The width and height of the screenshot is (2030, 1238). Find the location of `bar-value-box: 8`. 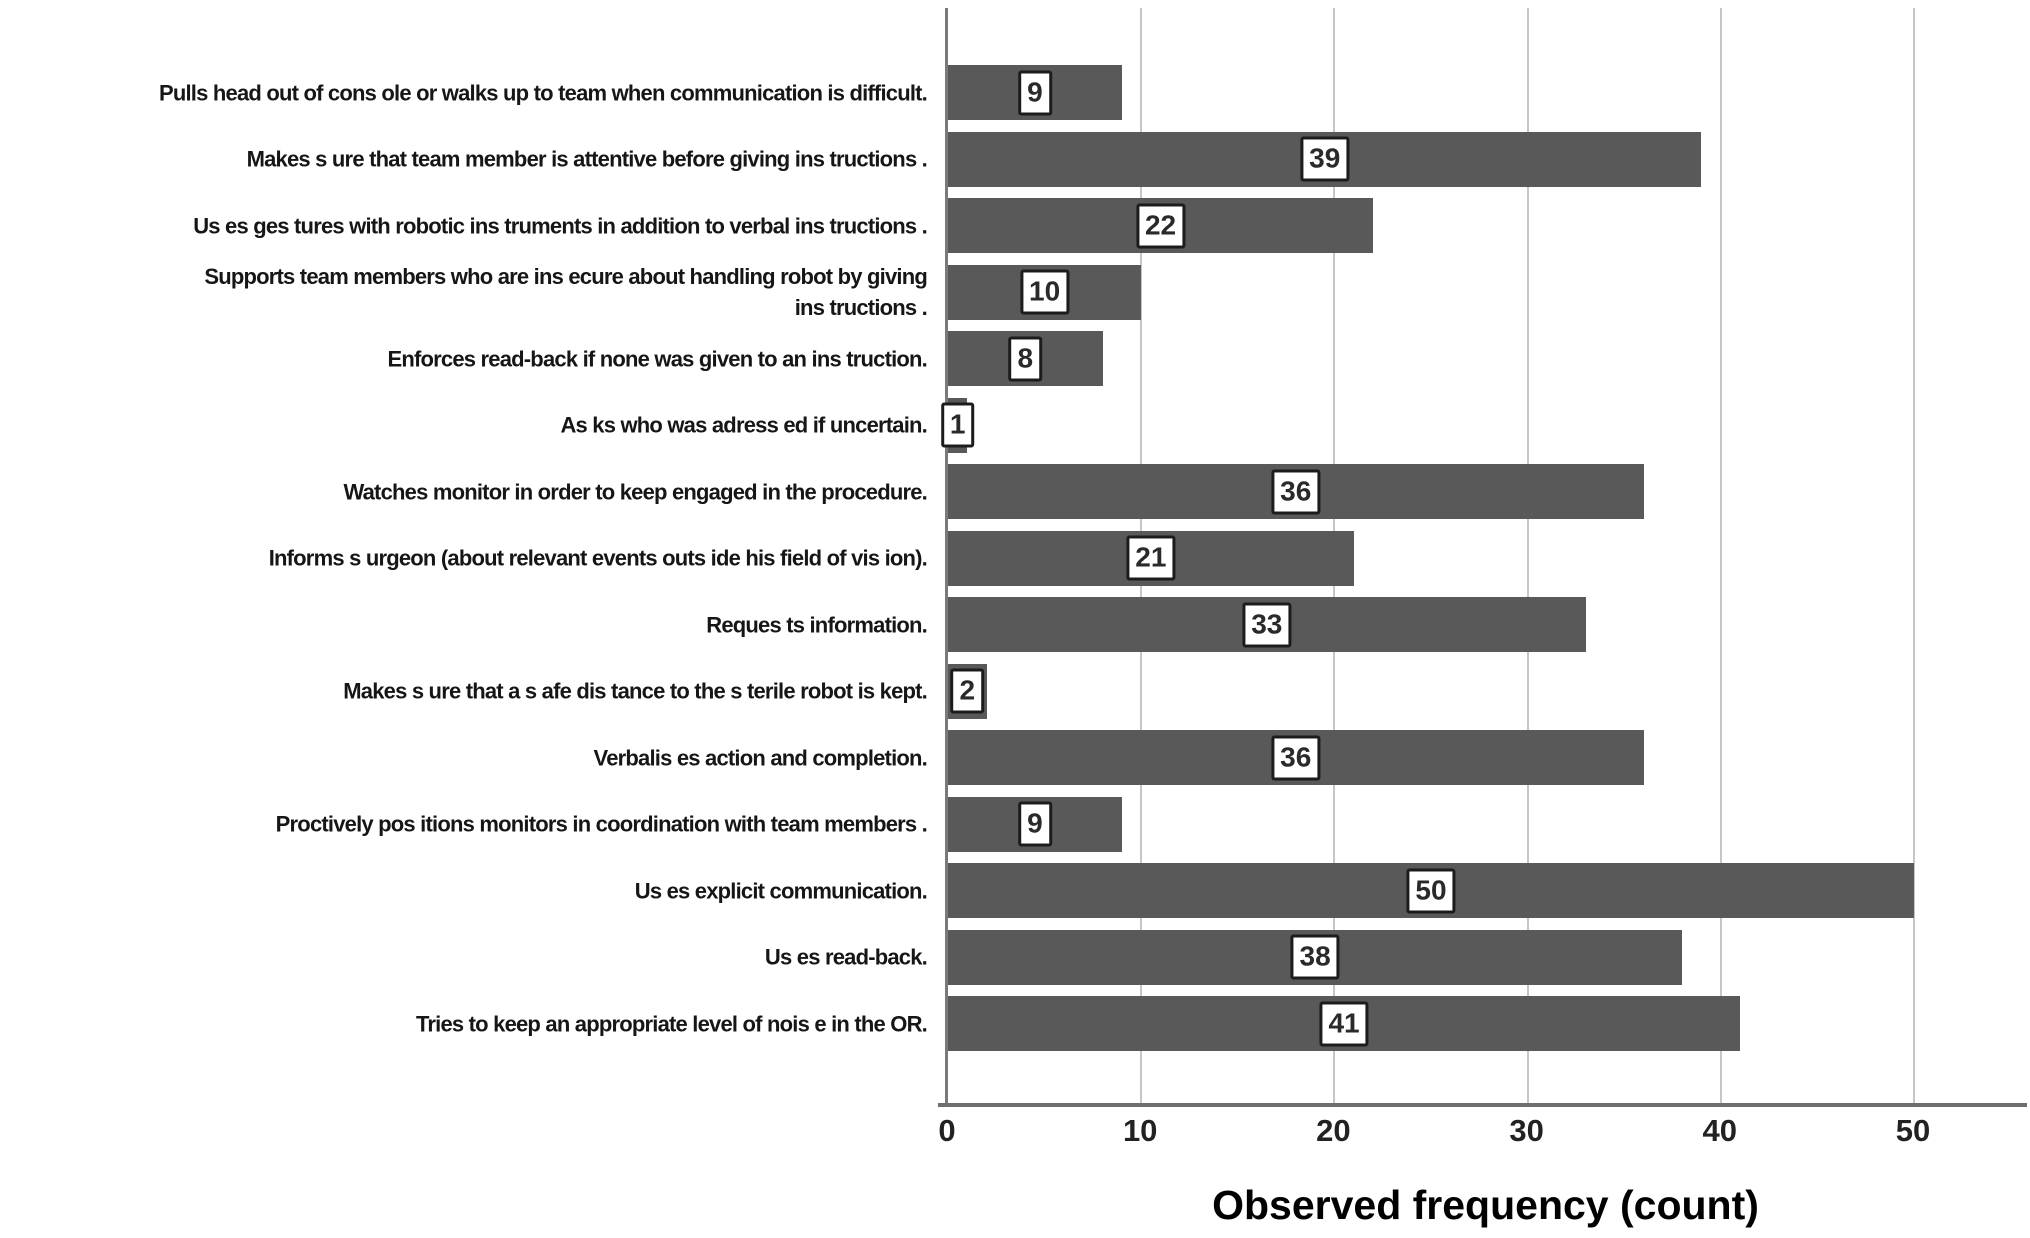

bar-value-box: 8 is located at coordinates (1025, 358).